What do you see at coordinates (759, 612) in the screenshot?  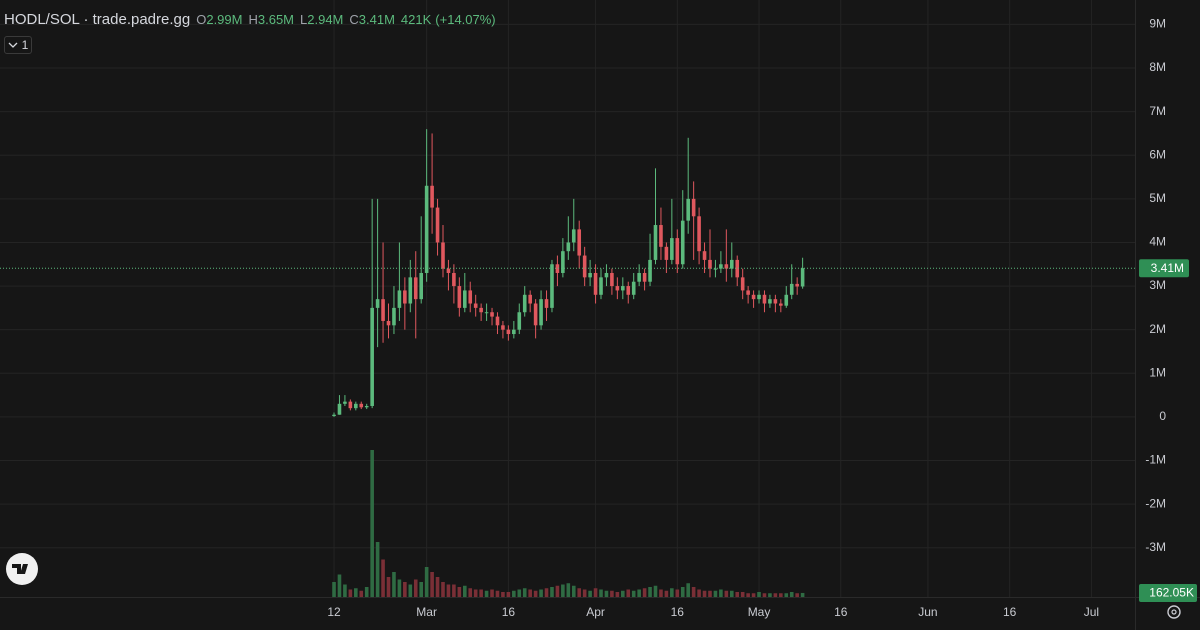 I see `x-tick-label: May` at bounding box center [759, 612].